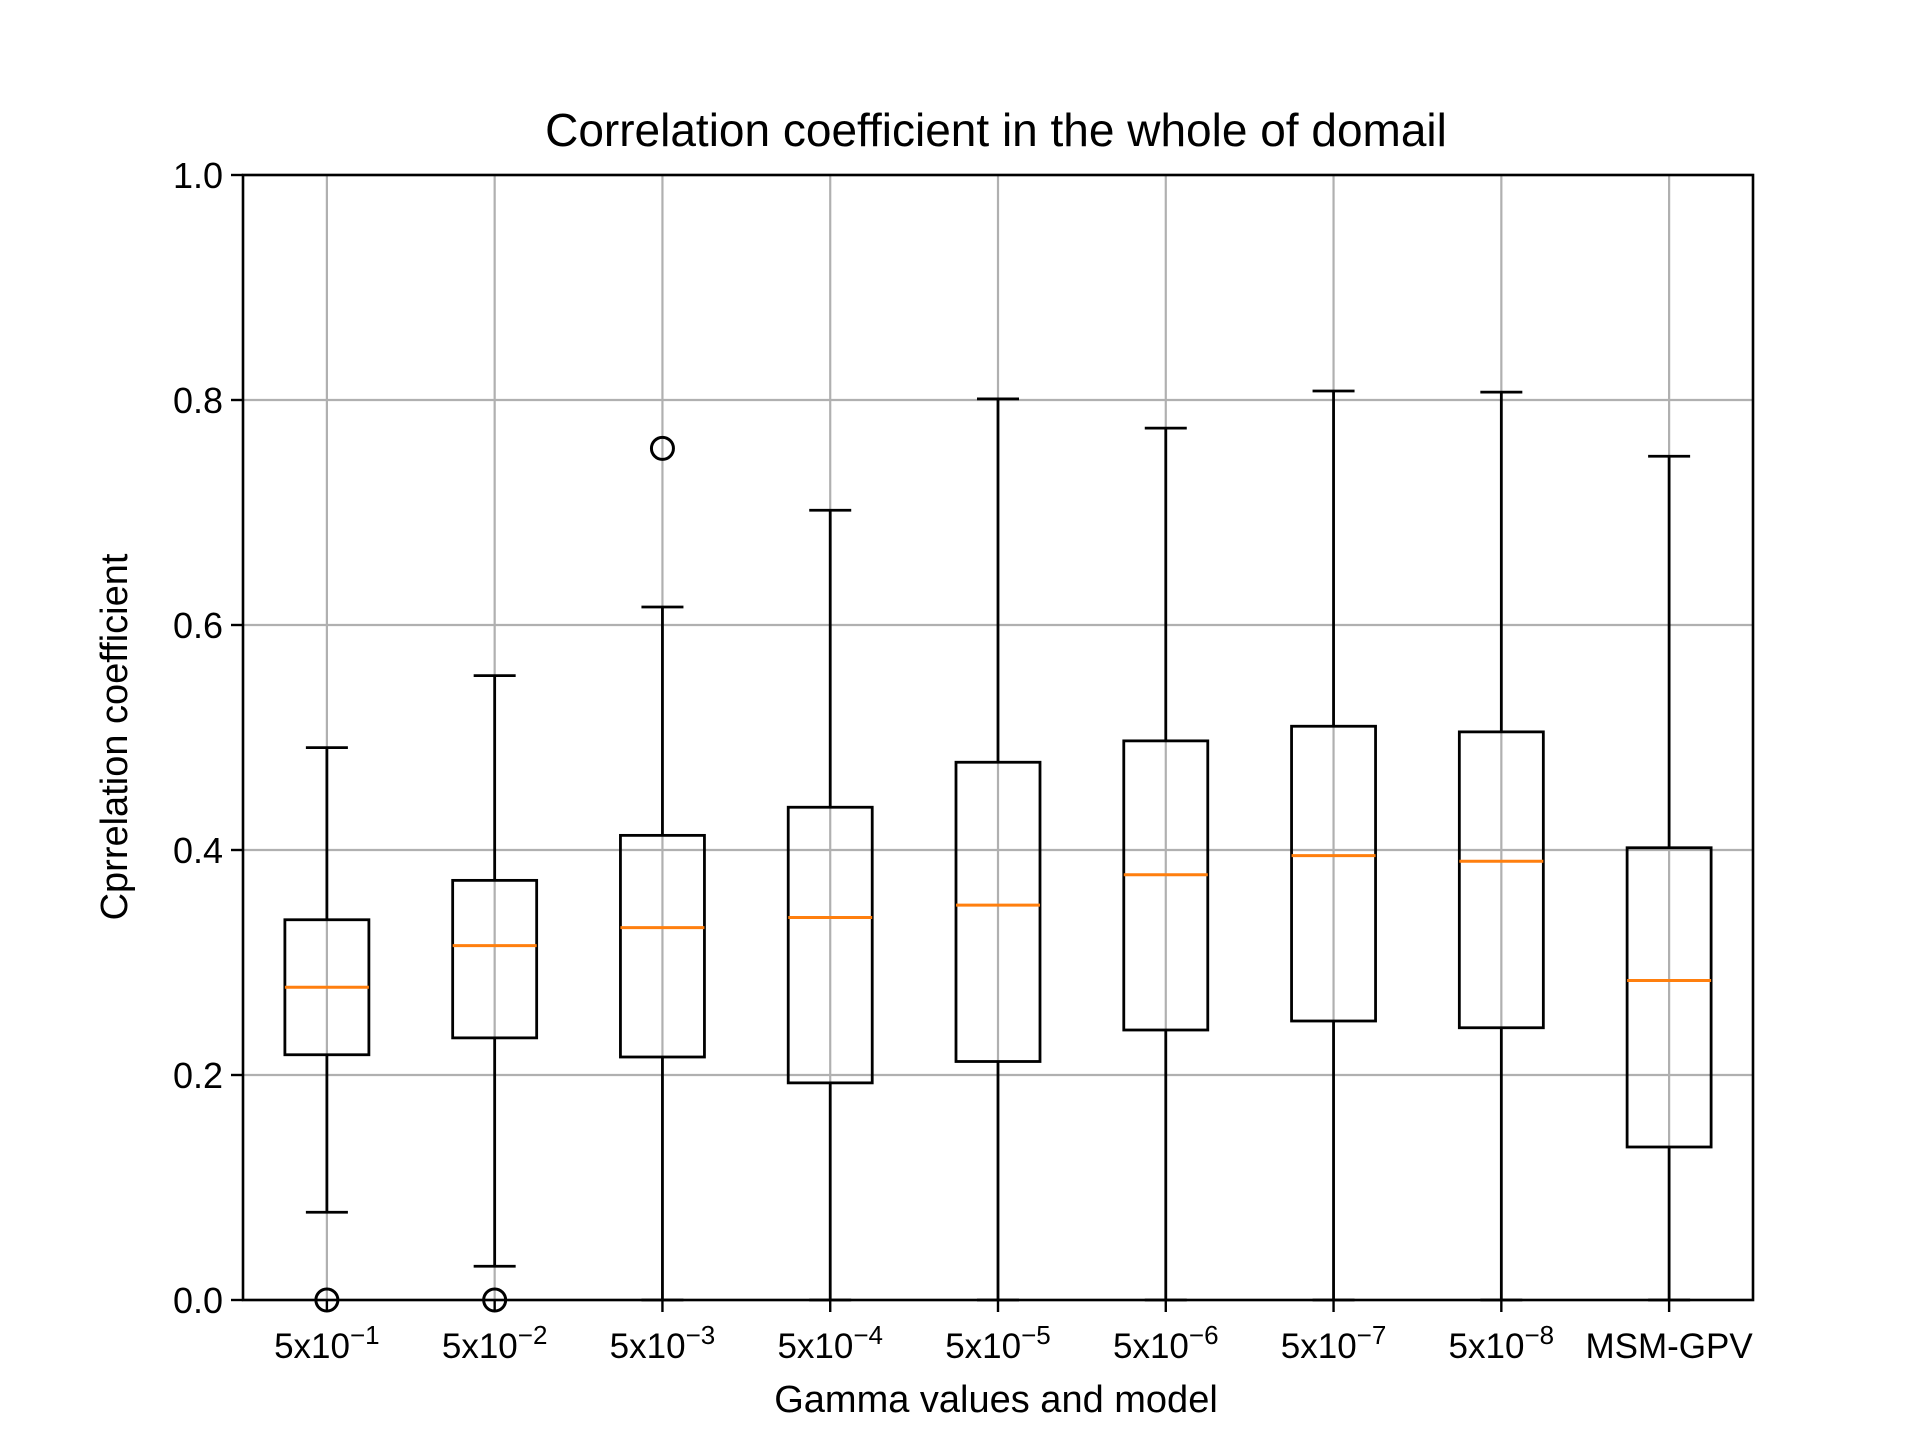  What do you see at coordinates (198, 400) in the screenshot?
I see `y-tick-label: 0.8` at bounding box center [198, 400].